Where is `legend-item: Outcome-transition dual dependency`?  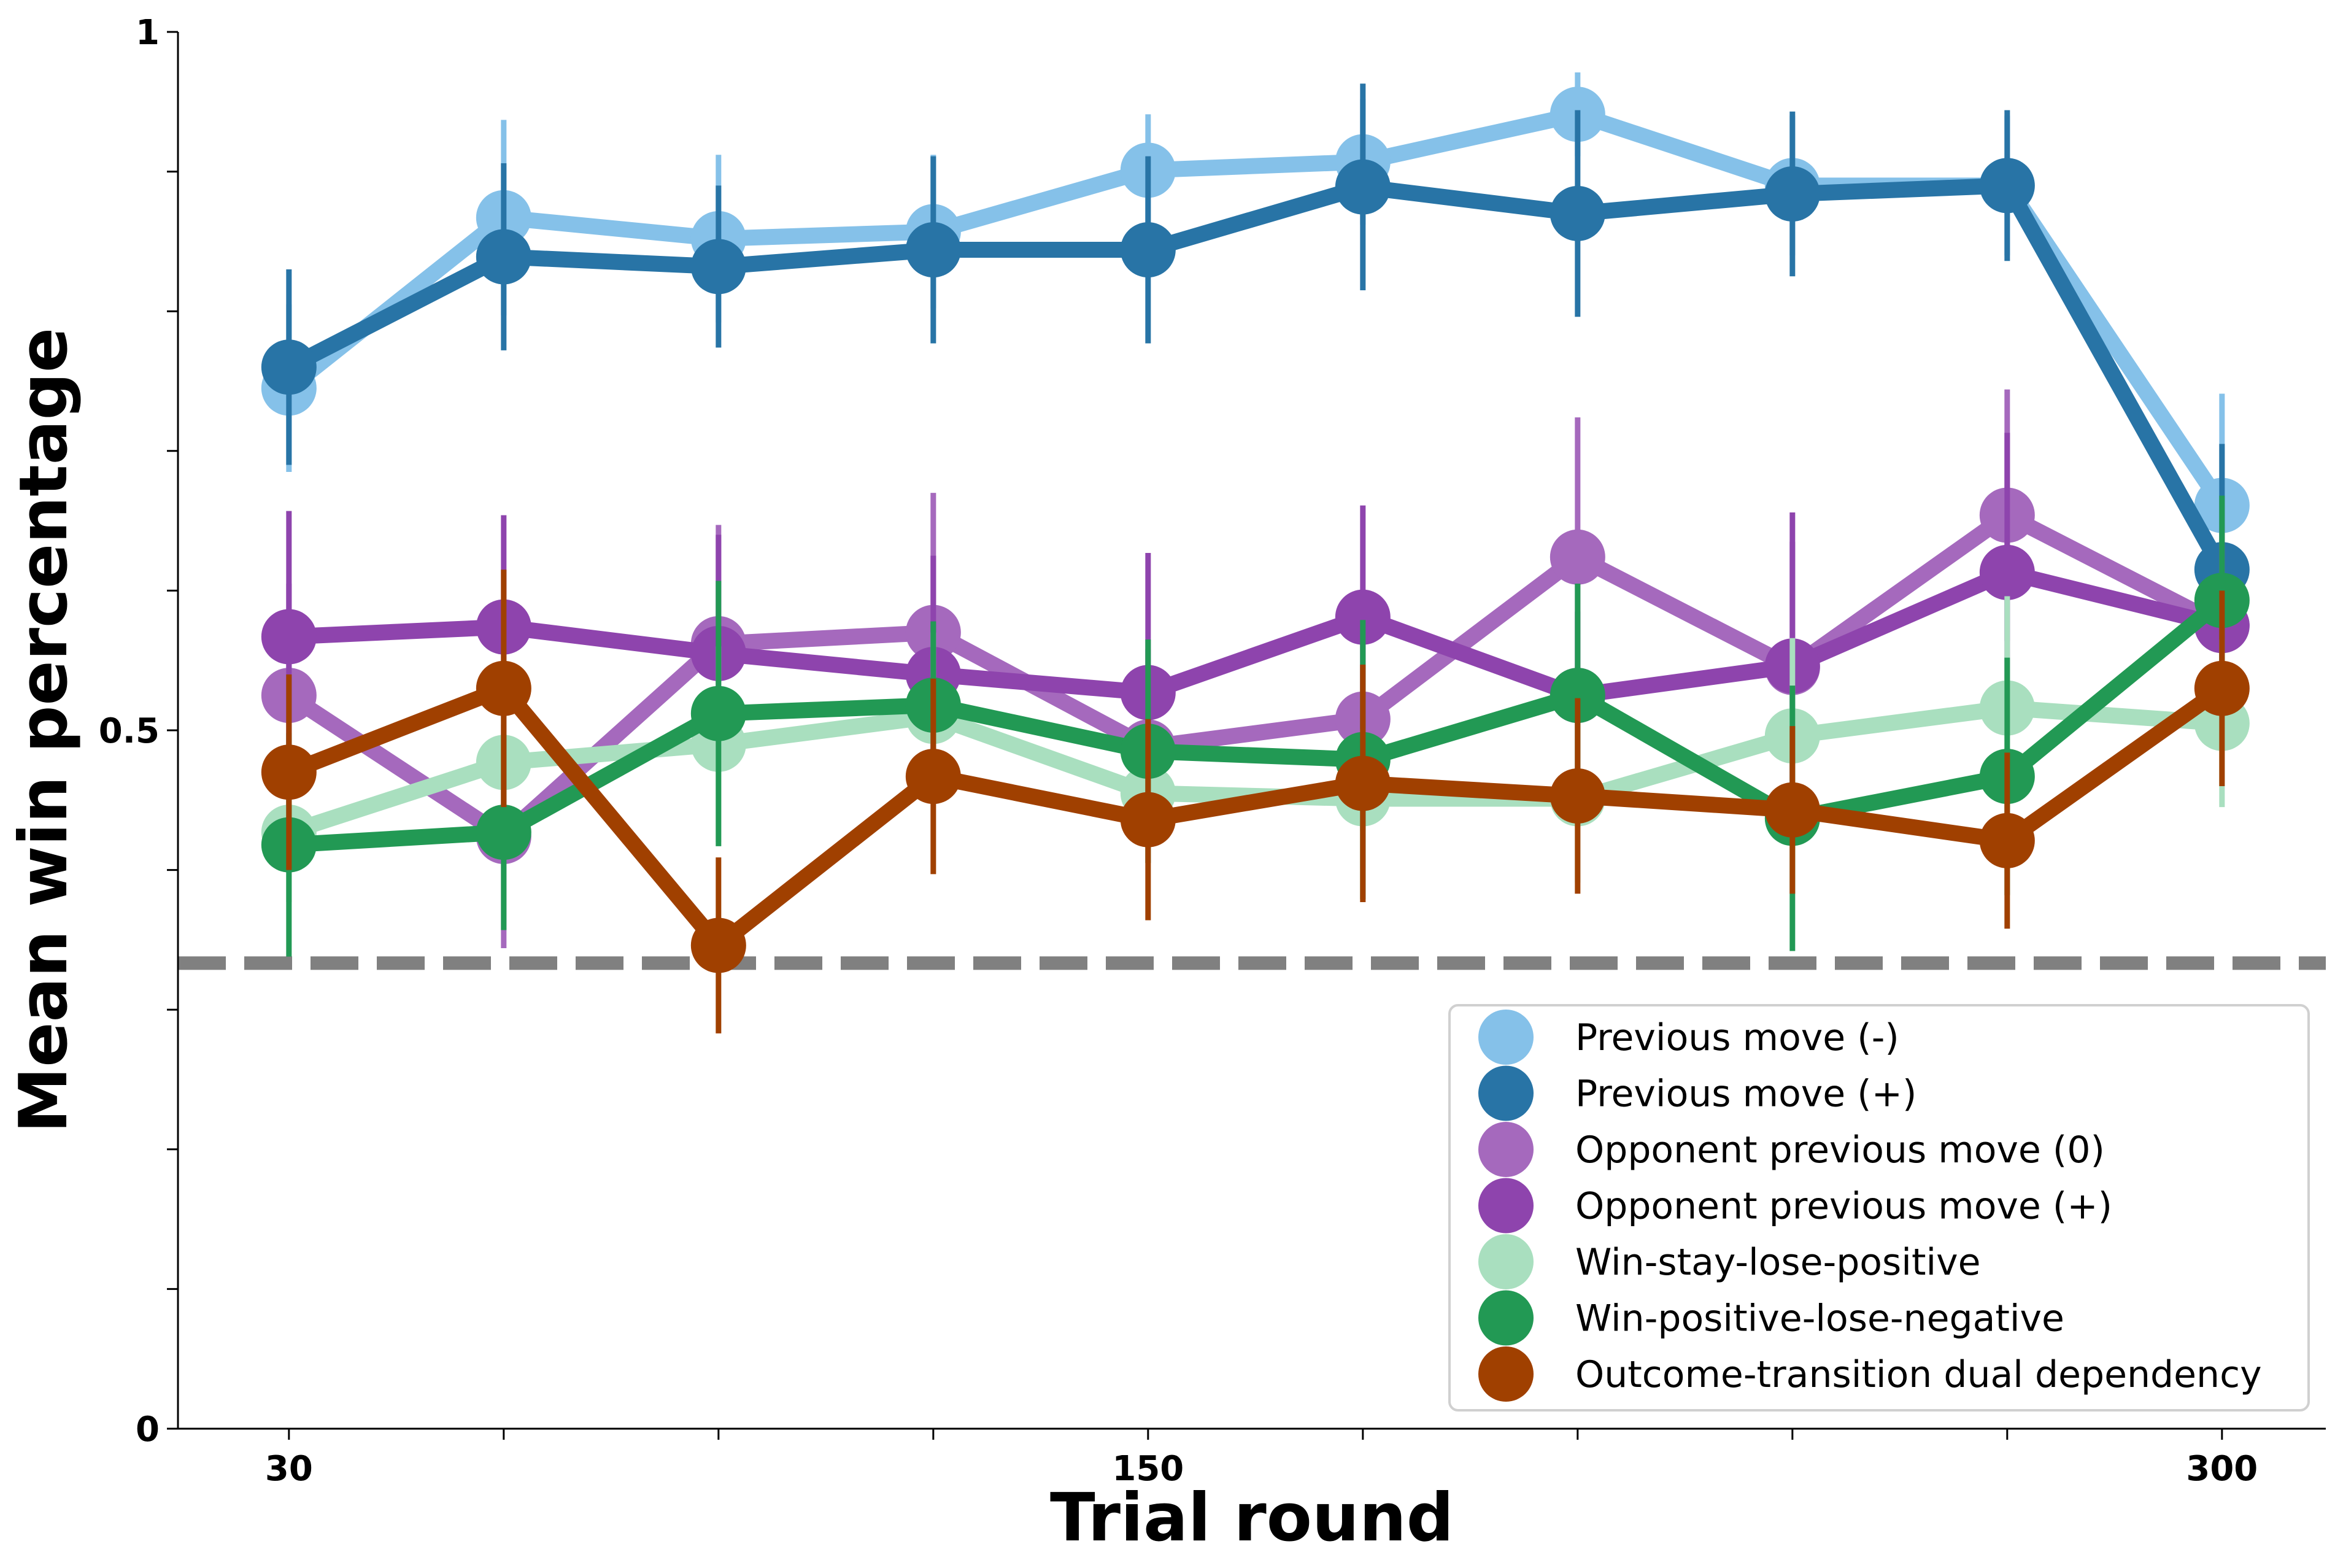
legend-item: Outcome-transition dual dependency is located at coordinates (1870, 1374).